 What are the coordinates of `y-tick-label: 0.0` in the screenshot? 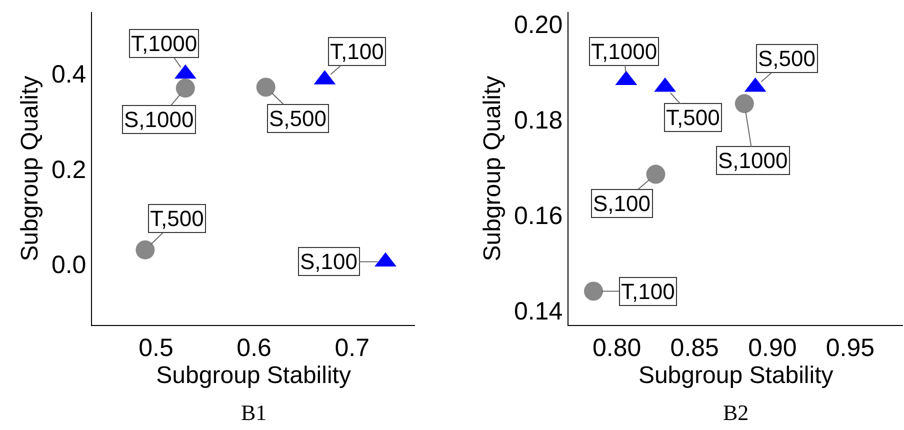 It's located at (68, 264).